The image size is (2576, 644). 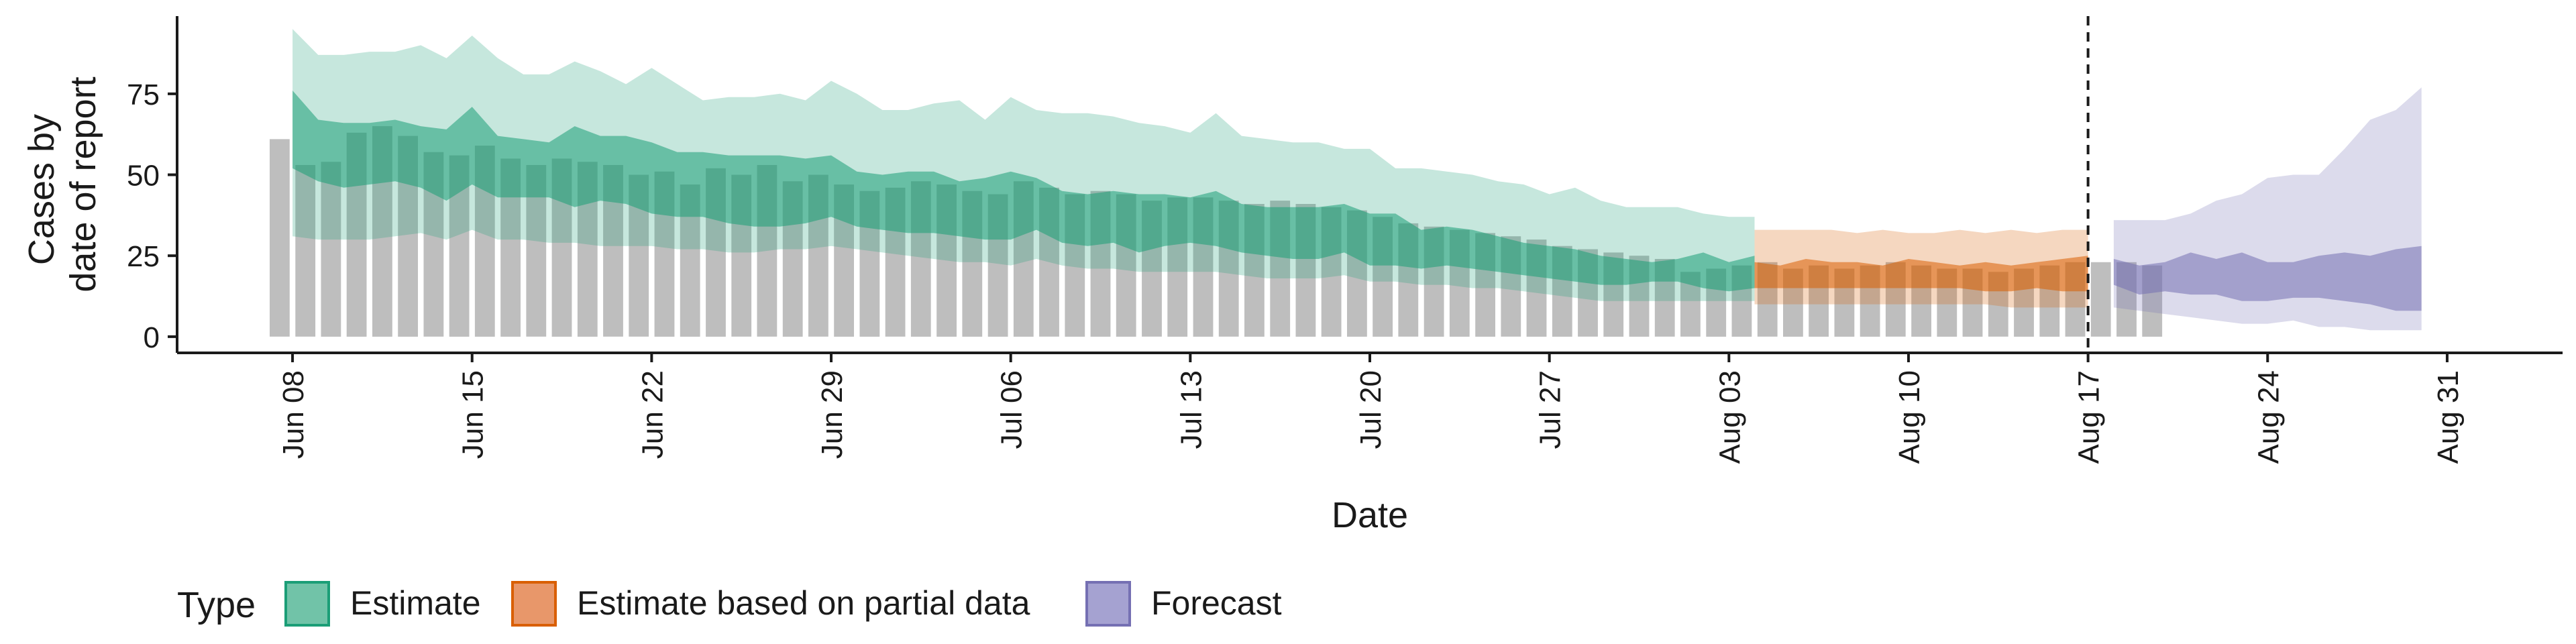 What do you see at coordinates (1191, 409) in the screenshot?
I see `x-tick-label: Jul 13` at bounding box center [1191, 409].